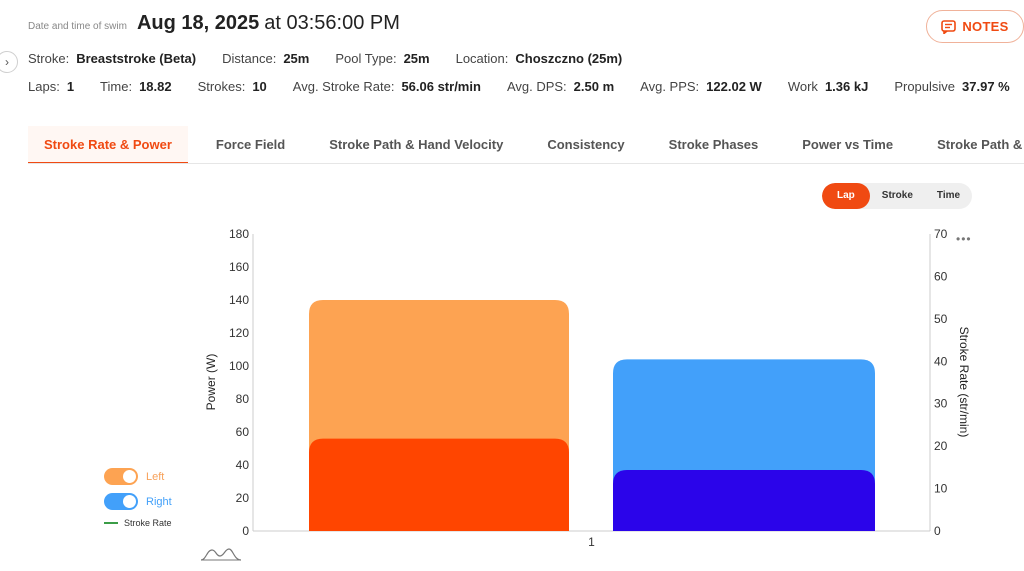  I want to click on y2-tick-label: 60, so click(941, 276).